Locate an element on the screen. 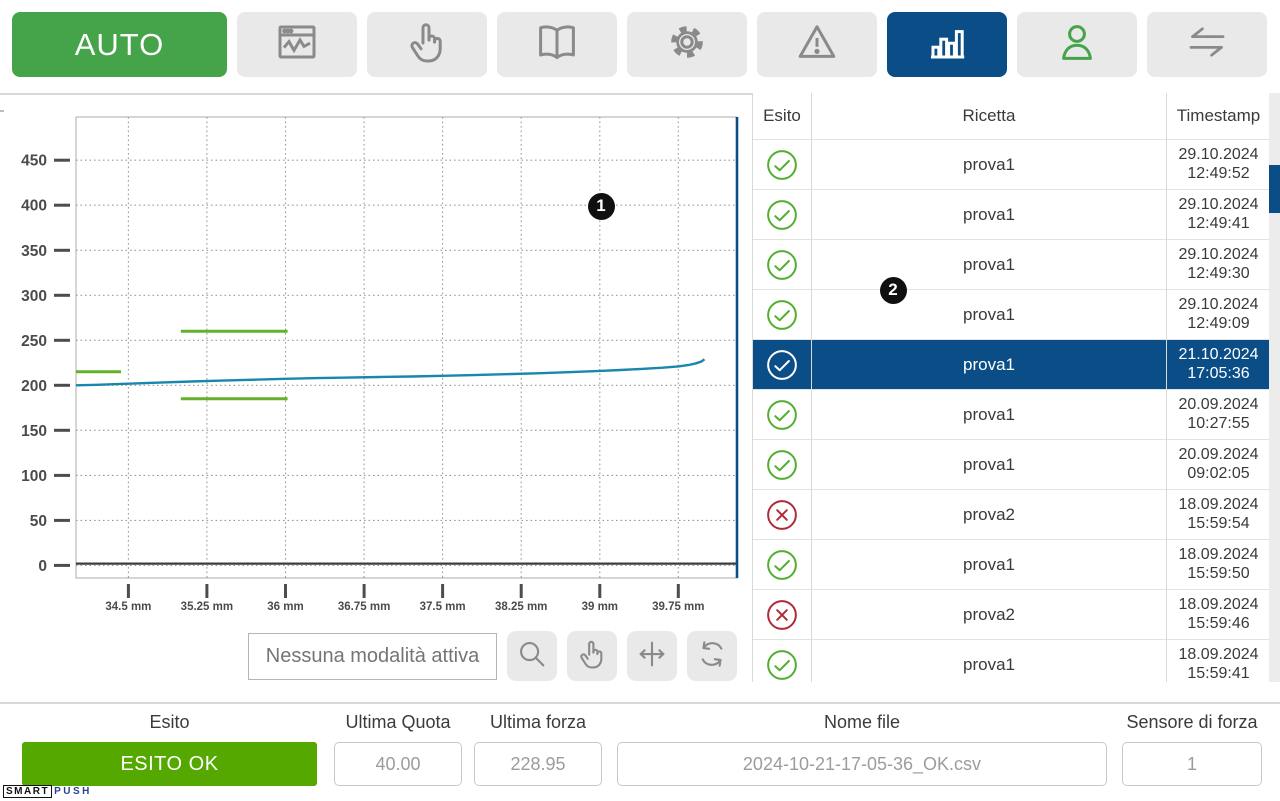 This screenshot has width=1280, height=801. table-row: prova1 21.10.2024 17:05:36 is located at coordinates (1011, 364).